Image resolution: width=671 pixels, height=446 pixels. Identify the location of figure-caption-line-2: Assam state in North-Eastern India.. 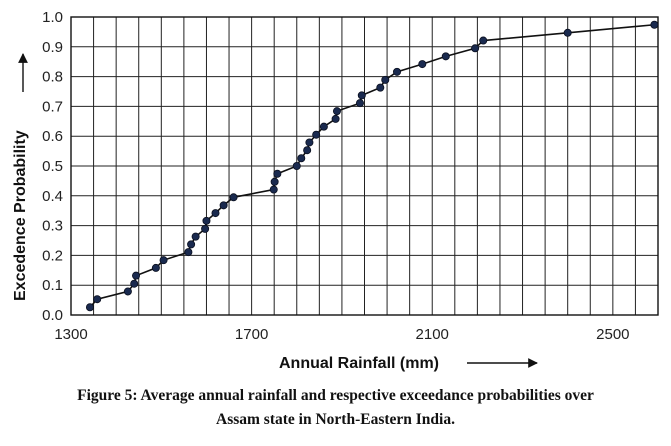
(335, 419).